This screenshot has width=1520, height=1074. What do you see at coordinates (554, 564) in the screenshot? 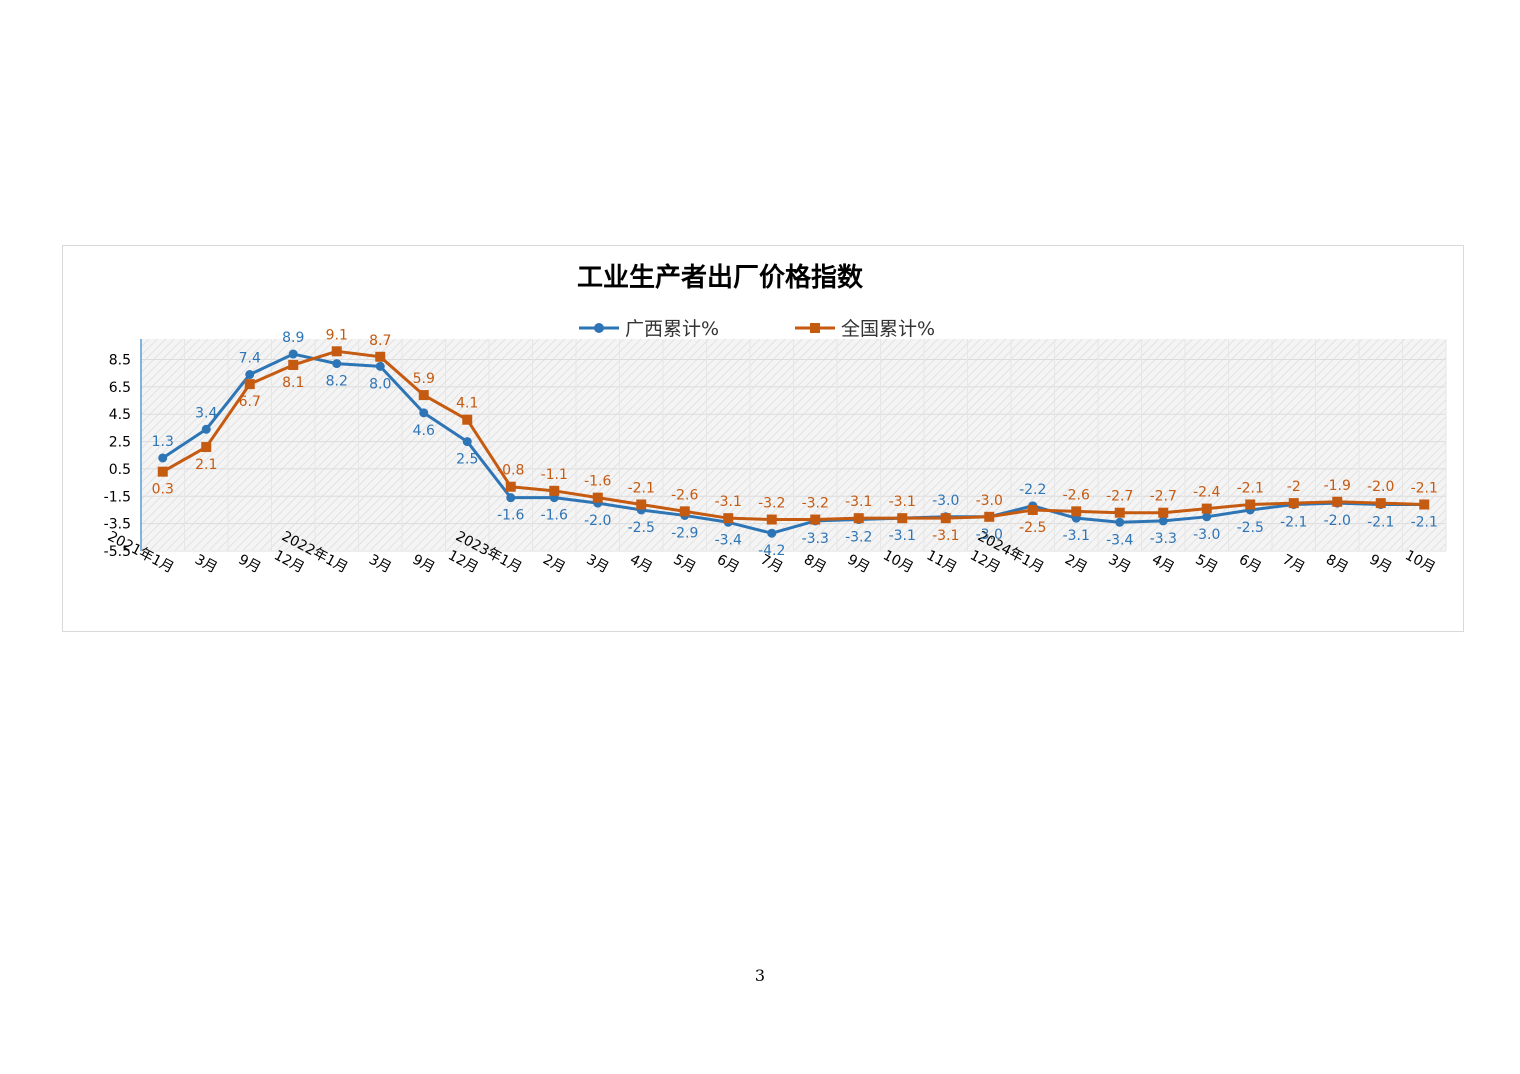
I see `x-tick-label: 2月` at bounding box center [554, 564].